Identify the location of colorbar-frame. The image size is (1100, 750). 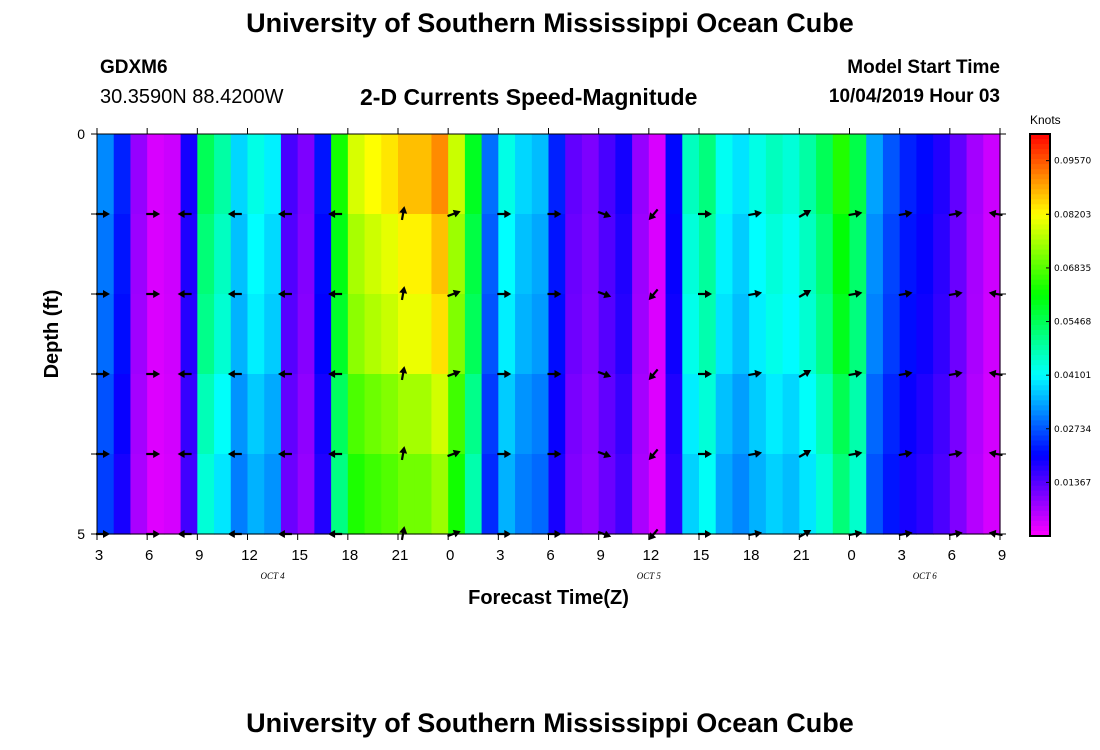
(1040, 335).